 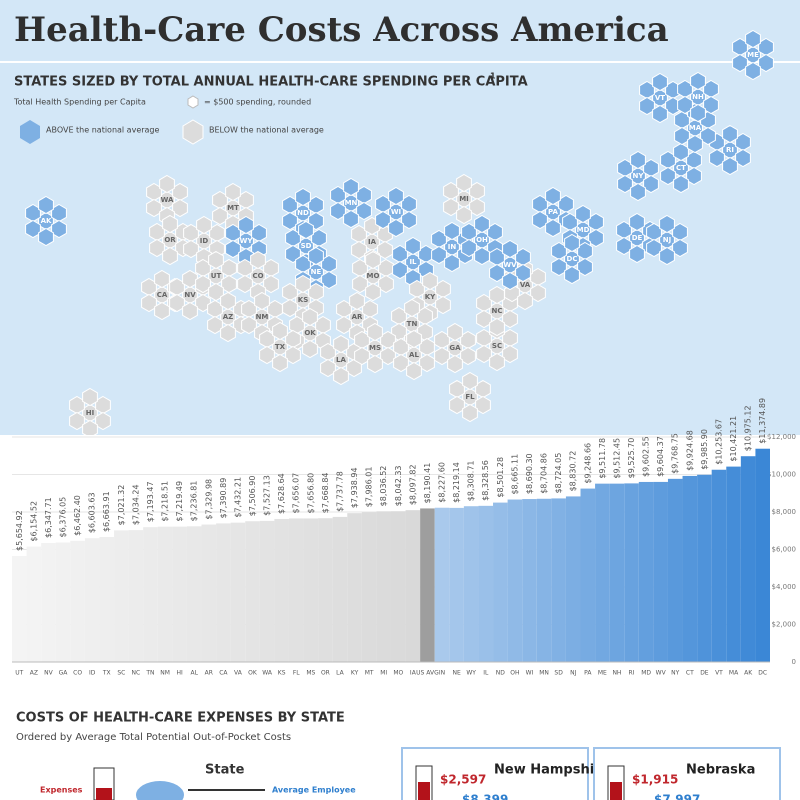 What do you see at coordinates (602, 673) in the screenshot?
I see `x-tick-label: ME` at bounding box center [602, 673].